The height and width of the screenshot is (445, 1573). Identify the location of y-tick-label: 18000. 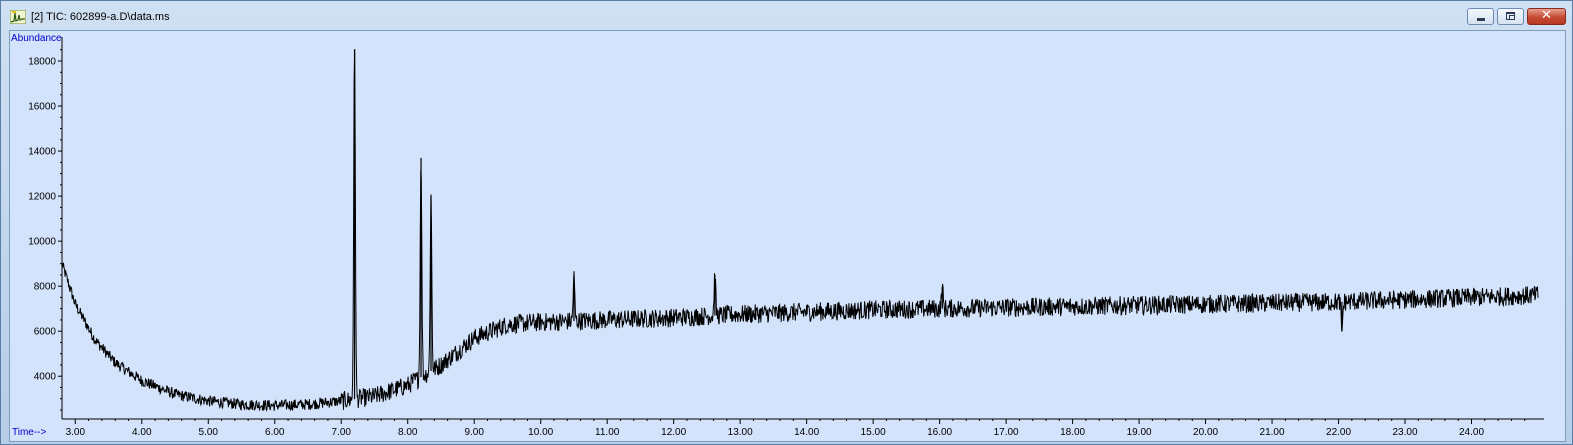
(42, 62).